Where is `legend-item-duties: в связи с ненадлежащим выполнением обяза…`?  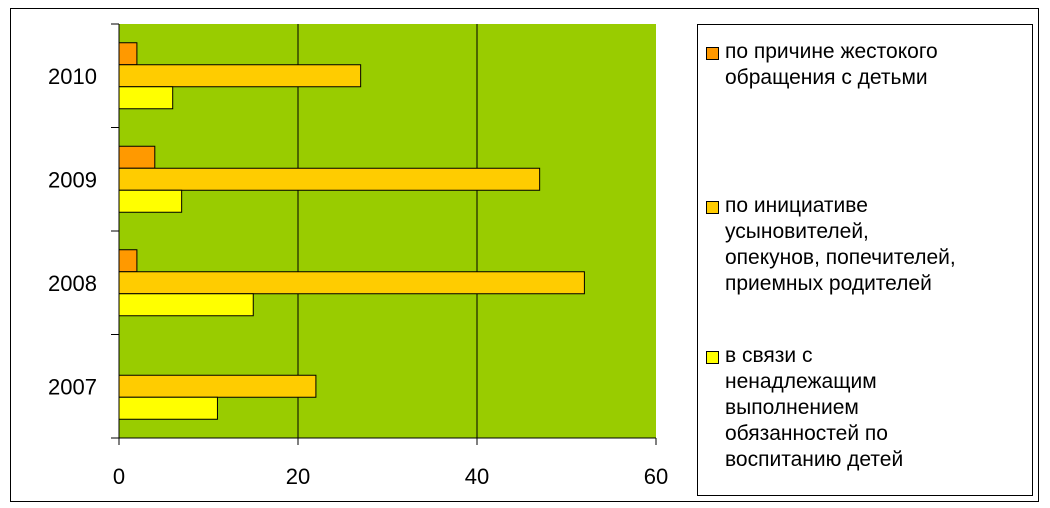
legend-item-duties: в связи с ненадлежащим выполнением обяза… is located at coordinates (865, 408).